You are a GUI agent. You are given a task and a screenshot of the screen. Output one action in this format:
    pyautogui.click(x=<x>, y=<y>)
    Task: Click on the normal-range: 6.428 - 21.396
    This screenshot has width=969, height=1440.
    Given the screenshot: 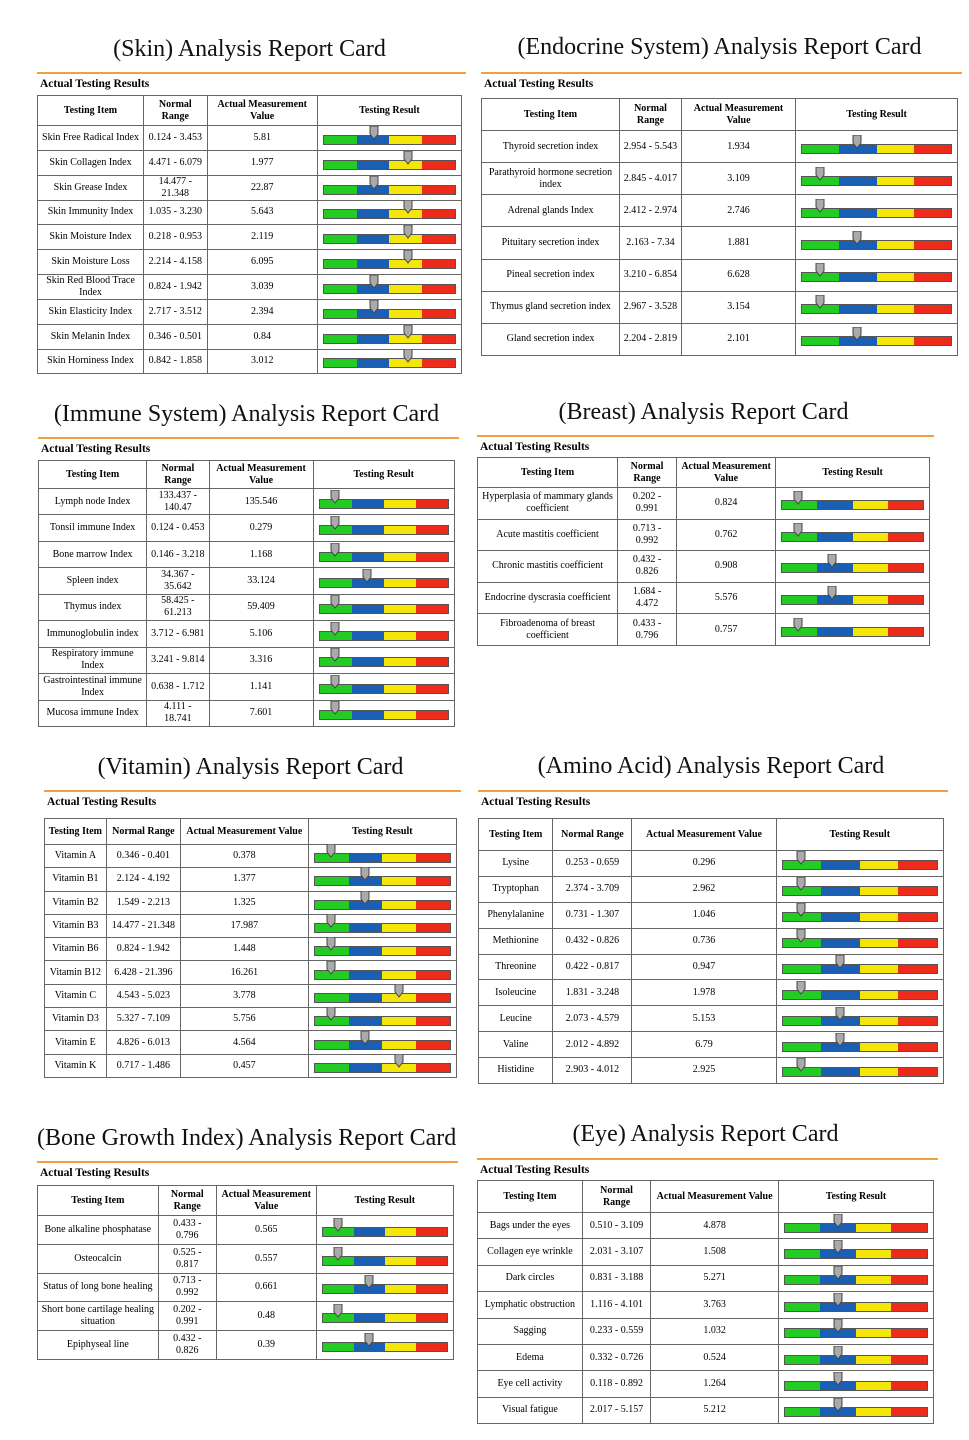 What is the action you would take?
    pyautogui.click(x=143, y=972)
    